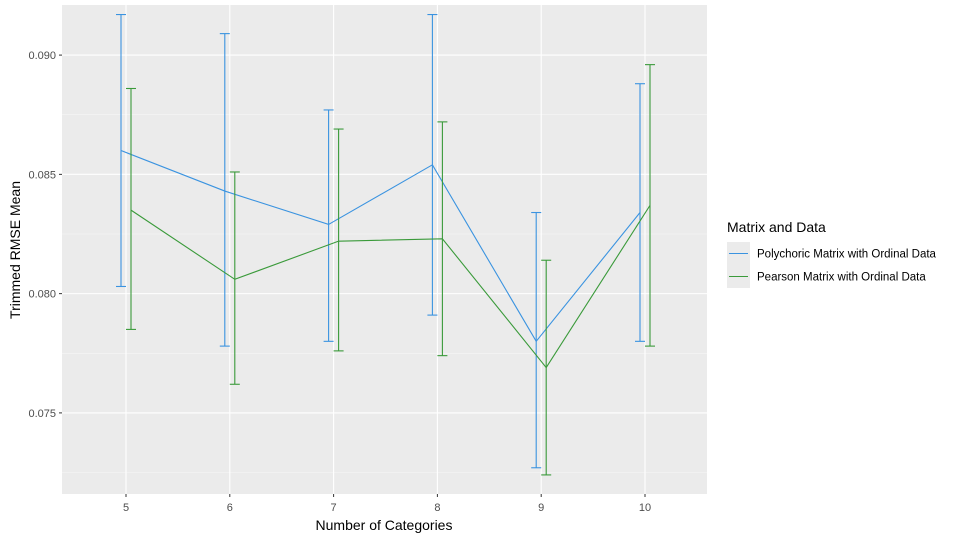  What do you see at coordinates (126, 508) in the screenshot?
I see `x-tick-label: 5` at bounding box center [126, 508].